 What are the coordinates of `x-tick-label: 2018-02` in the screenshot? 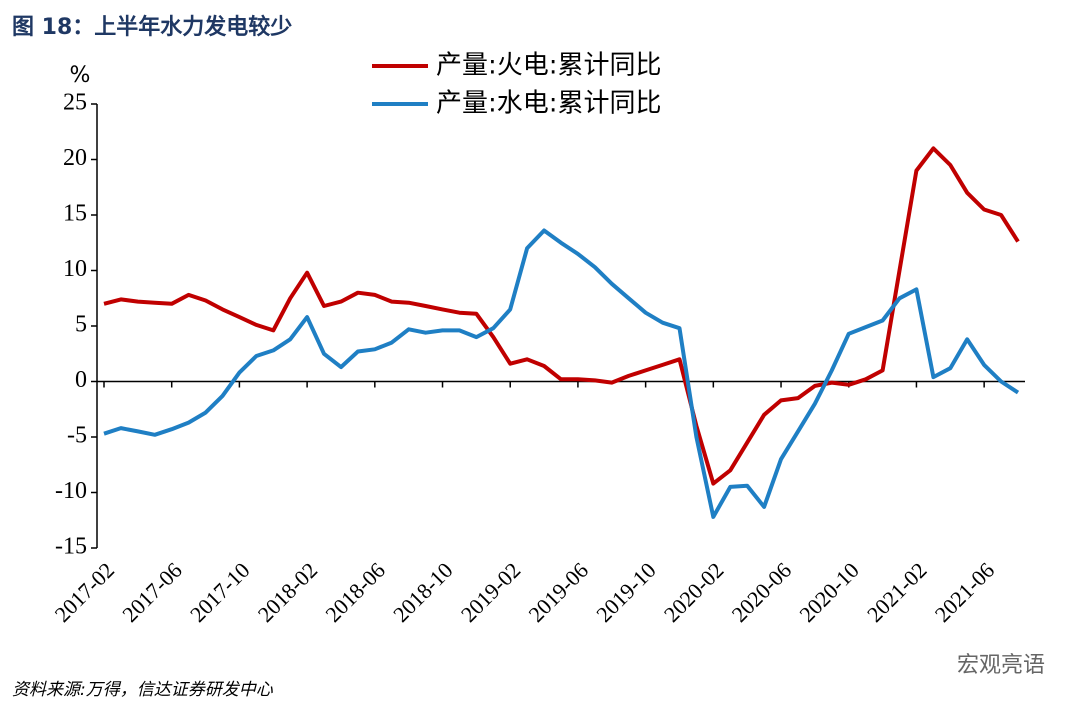 It's located at (288, 592).